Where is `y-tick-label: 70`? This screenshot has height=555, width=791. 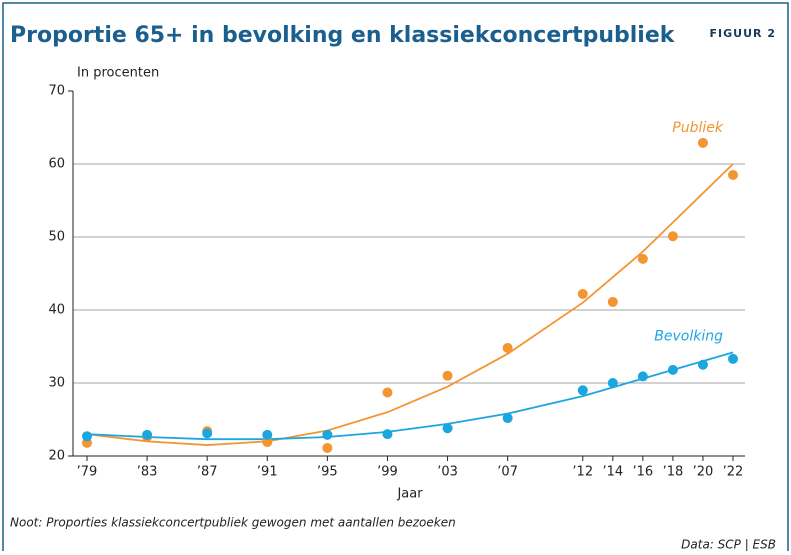 y-tick-label: 70 is located at coordinates (56, 91).